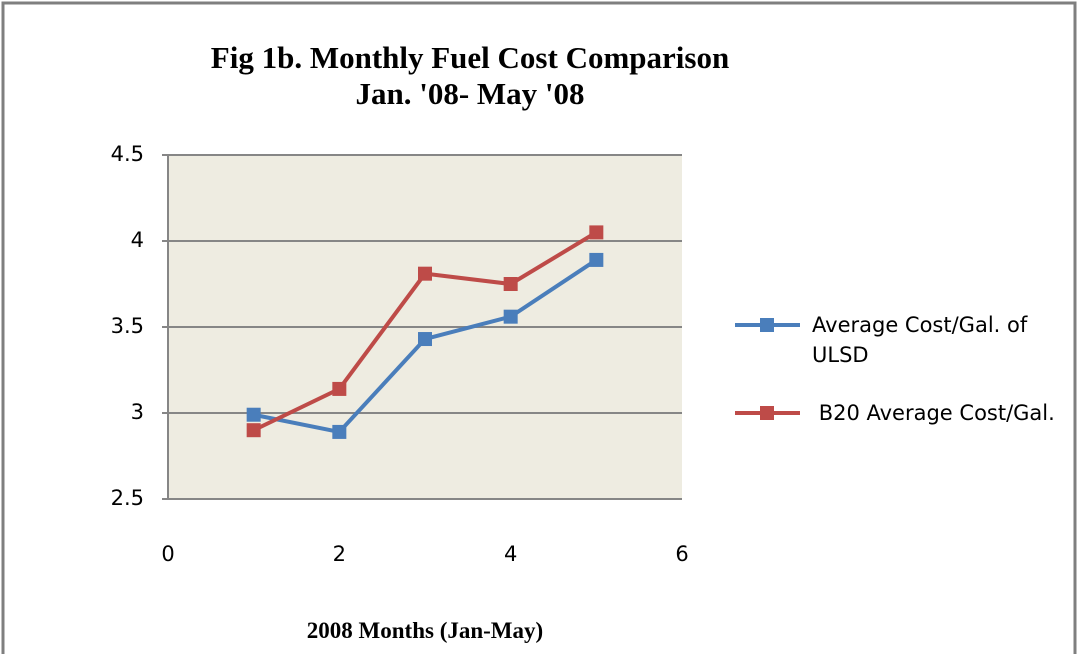  Describe the element at coordinates (127, 326) in the screenshot. I see `y-tick-label: 3.5` at that location.